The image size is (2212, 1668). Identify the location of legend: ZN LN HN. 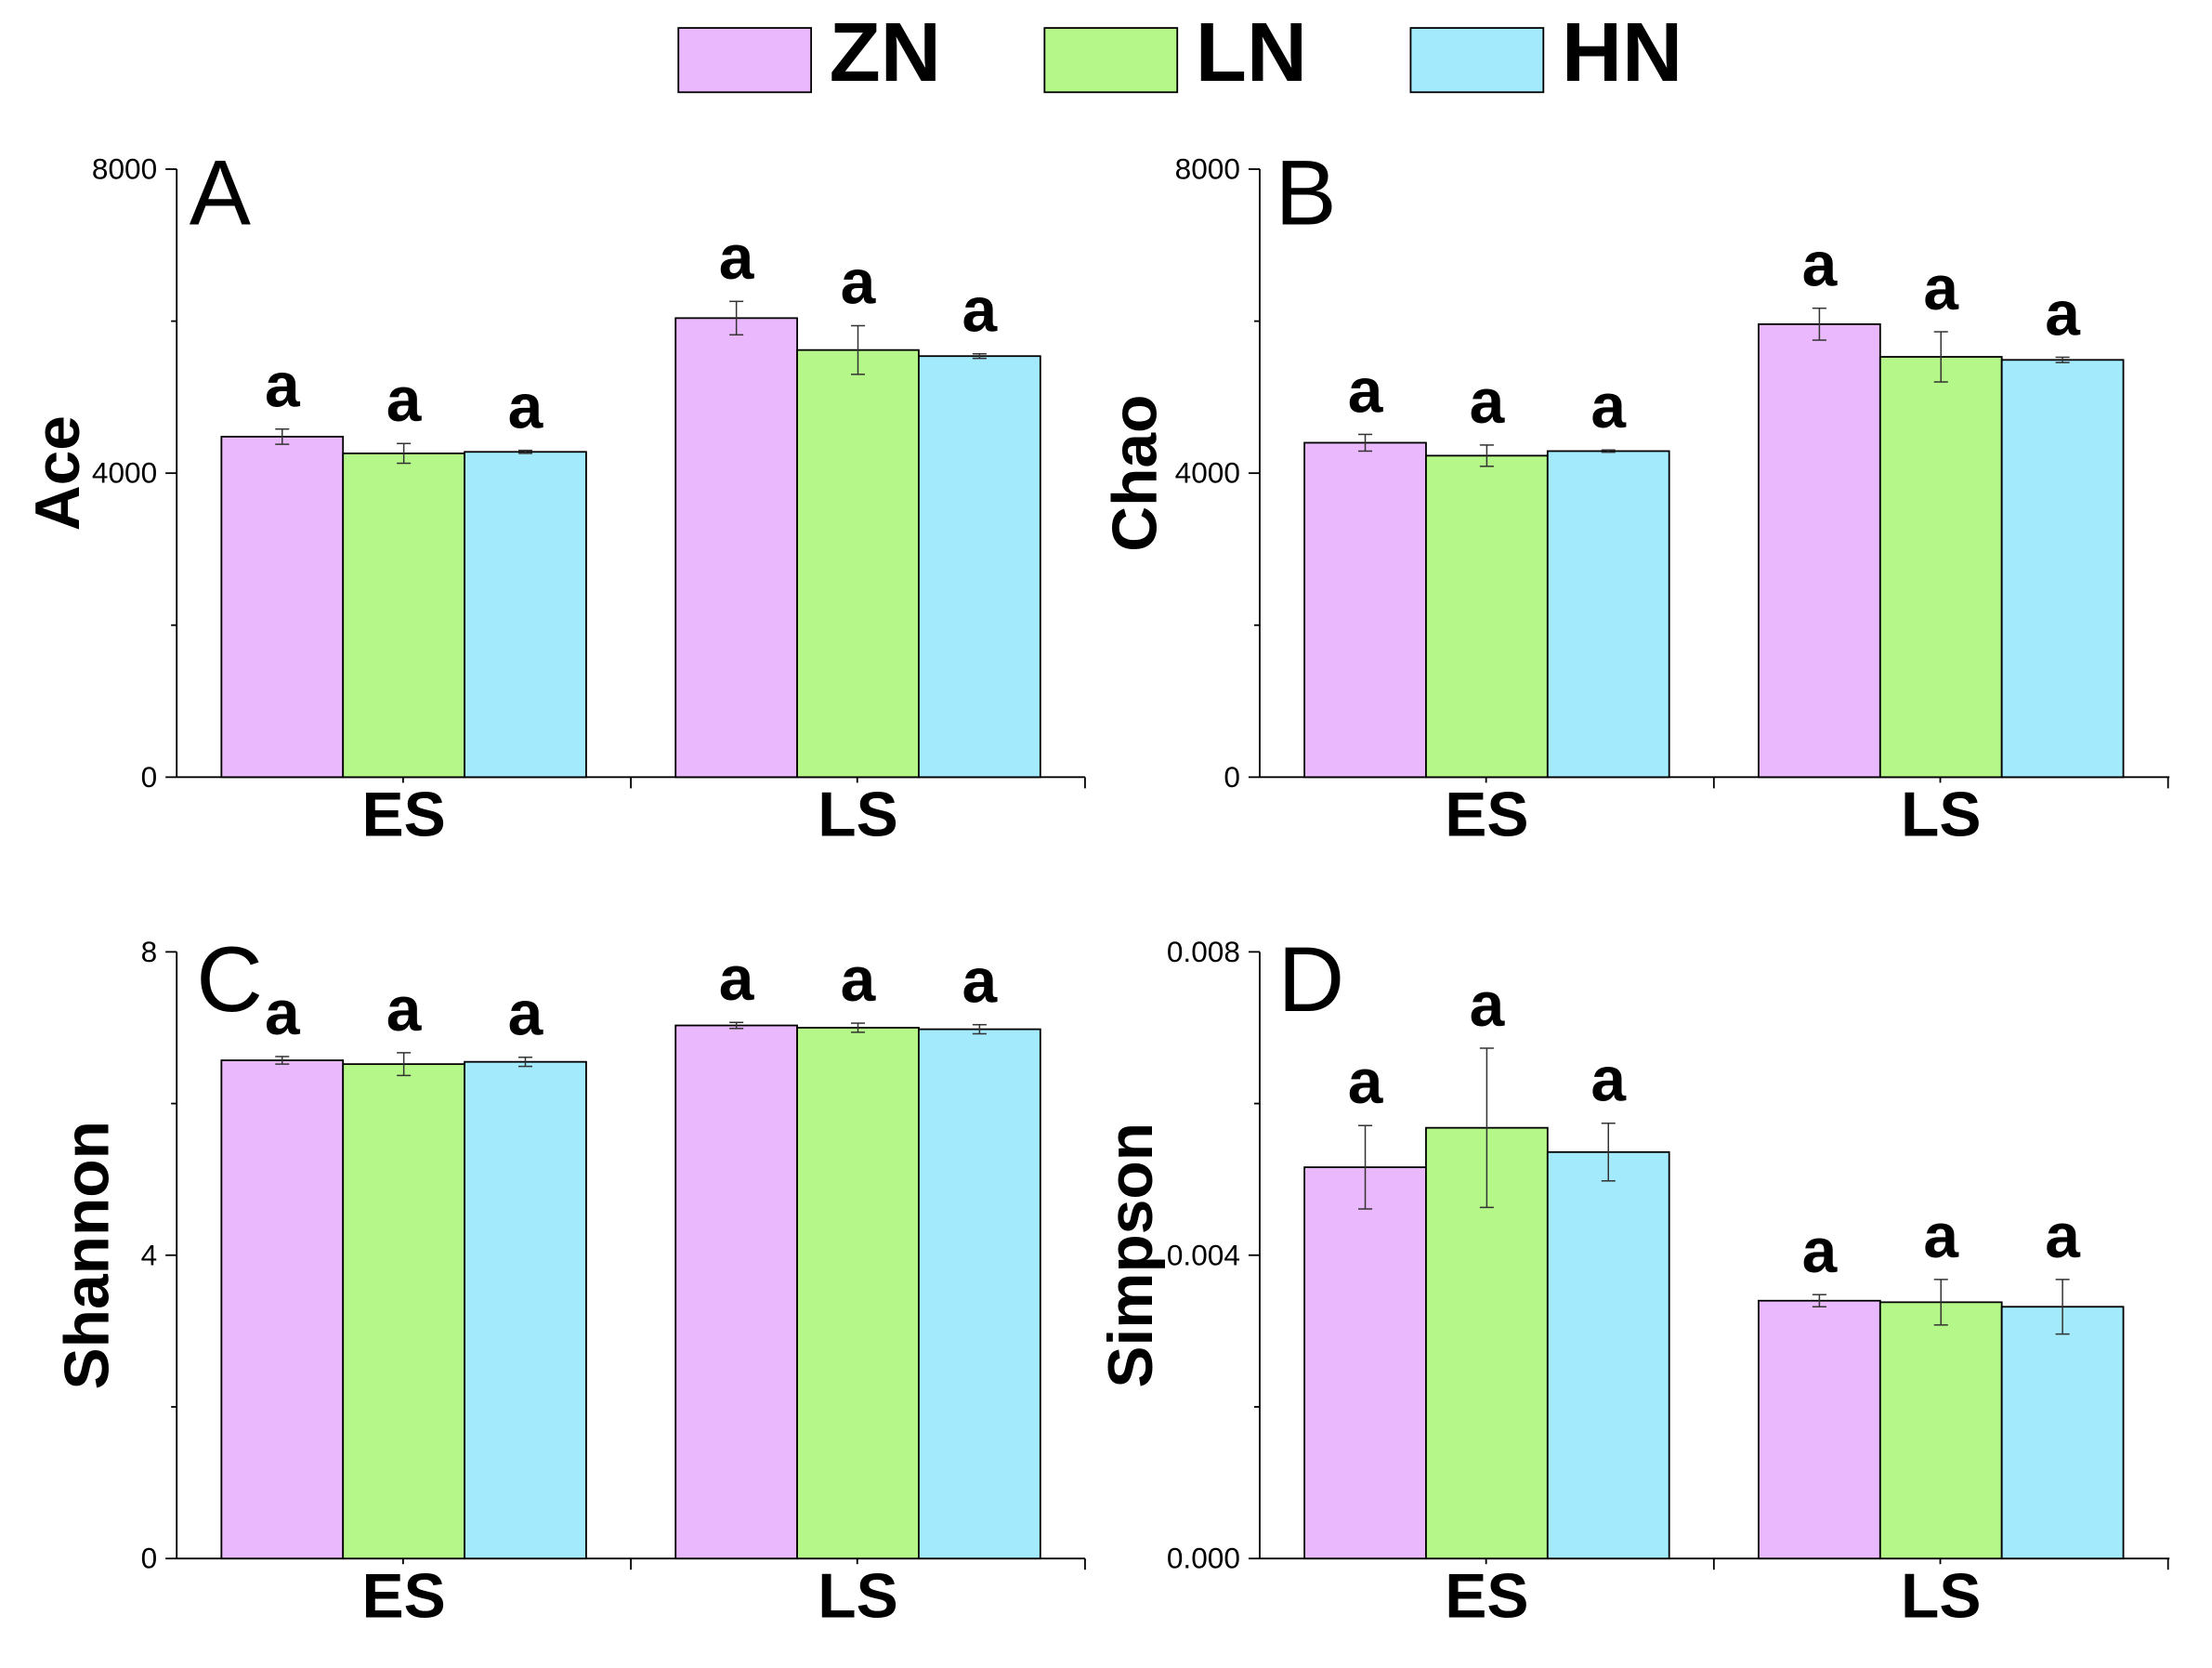
(1179, 52).